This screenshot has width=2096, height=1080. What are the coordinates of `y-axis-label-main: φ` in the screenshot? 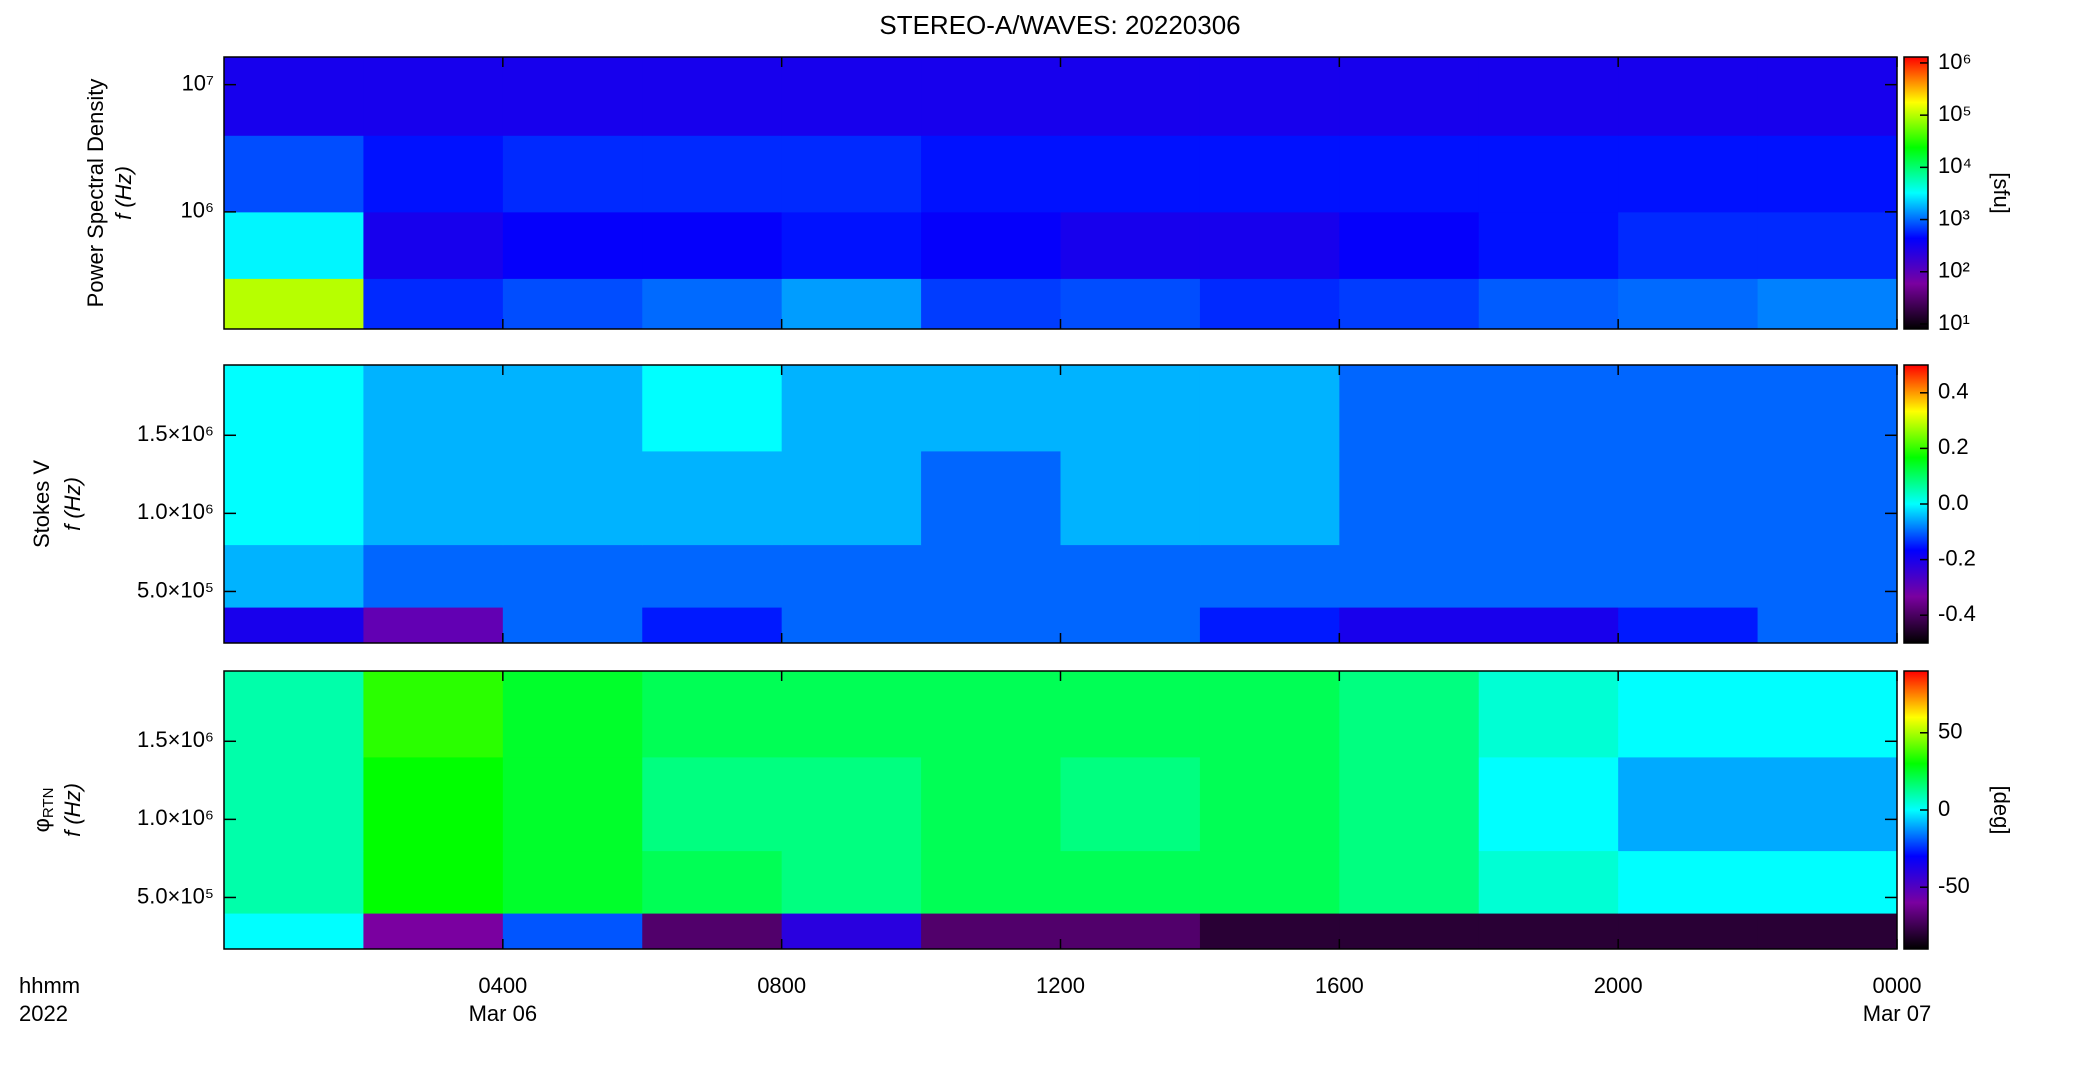 It's located at (41, 825).